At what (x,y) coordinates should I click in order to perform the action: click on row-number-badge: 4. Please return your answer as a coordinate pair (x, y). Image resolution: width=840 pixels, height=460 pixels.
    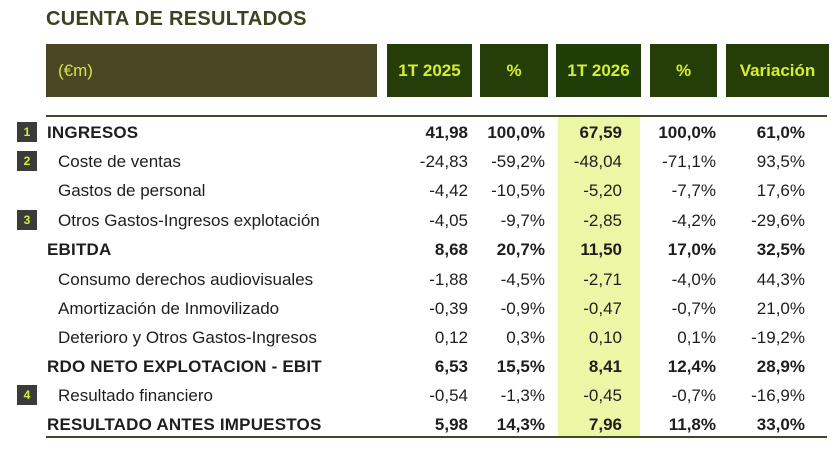
    Looking at the image, I should click on (27, 395).